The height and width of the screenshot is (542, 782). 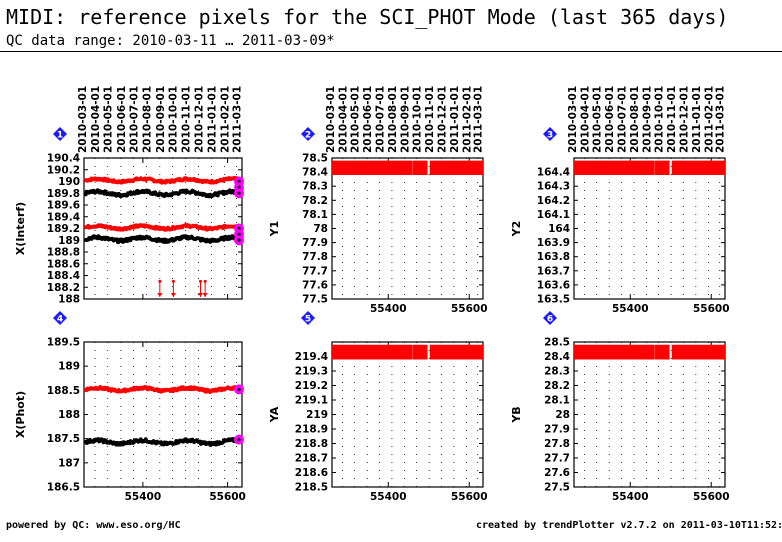 I want to click on y-tick-label: 219.1, so click(x=311, y=401).